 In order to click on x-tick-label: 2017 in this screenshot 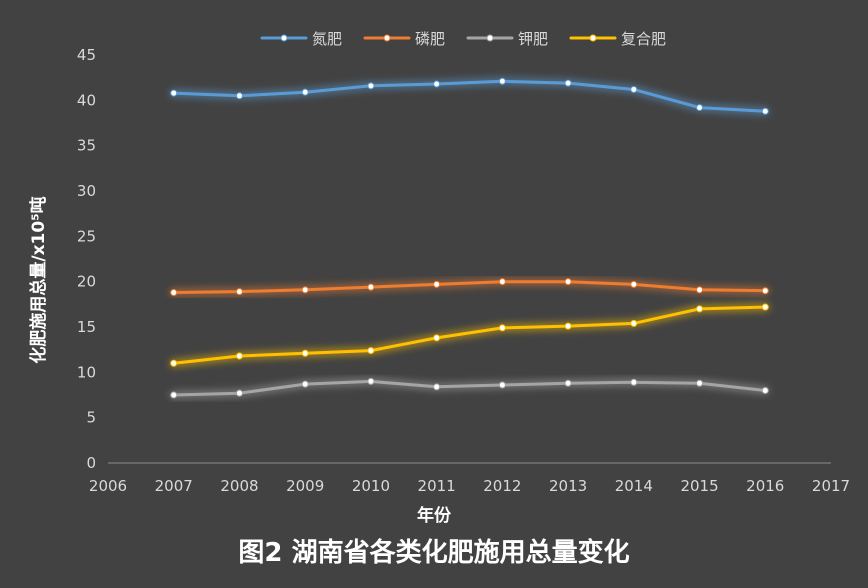, I will do `click(831, 486)`.